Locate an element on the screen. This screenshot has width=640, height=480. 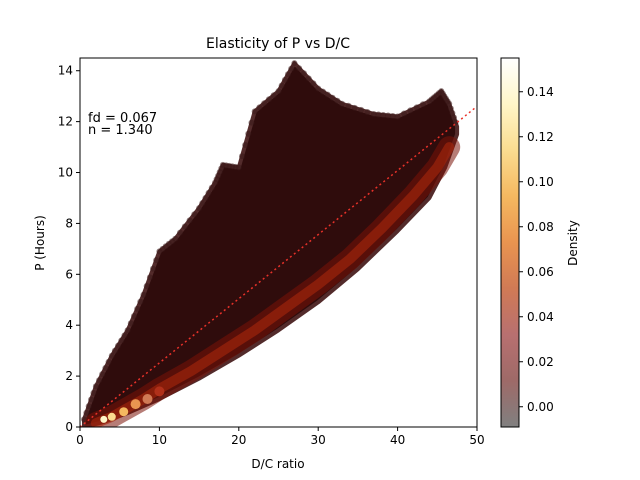
x-tick-label: 50 is located at coordinates (476, 440).